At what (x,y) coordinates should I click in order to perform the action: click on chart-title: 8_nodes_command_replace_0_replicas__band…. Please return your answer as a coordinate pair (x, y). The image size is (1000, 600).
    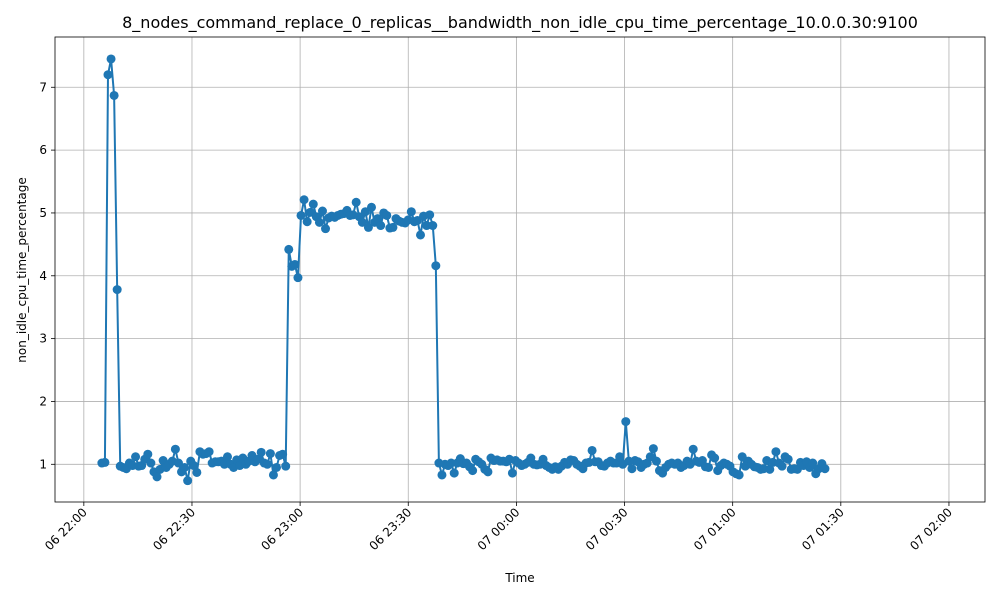
    Looking at the image, I should click on (520, 23).